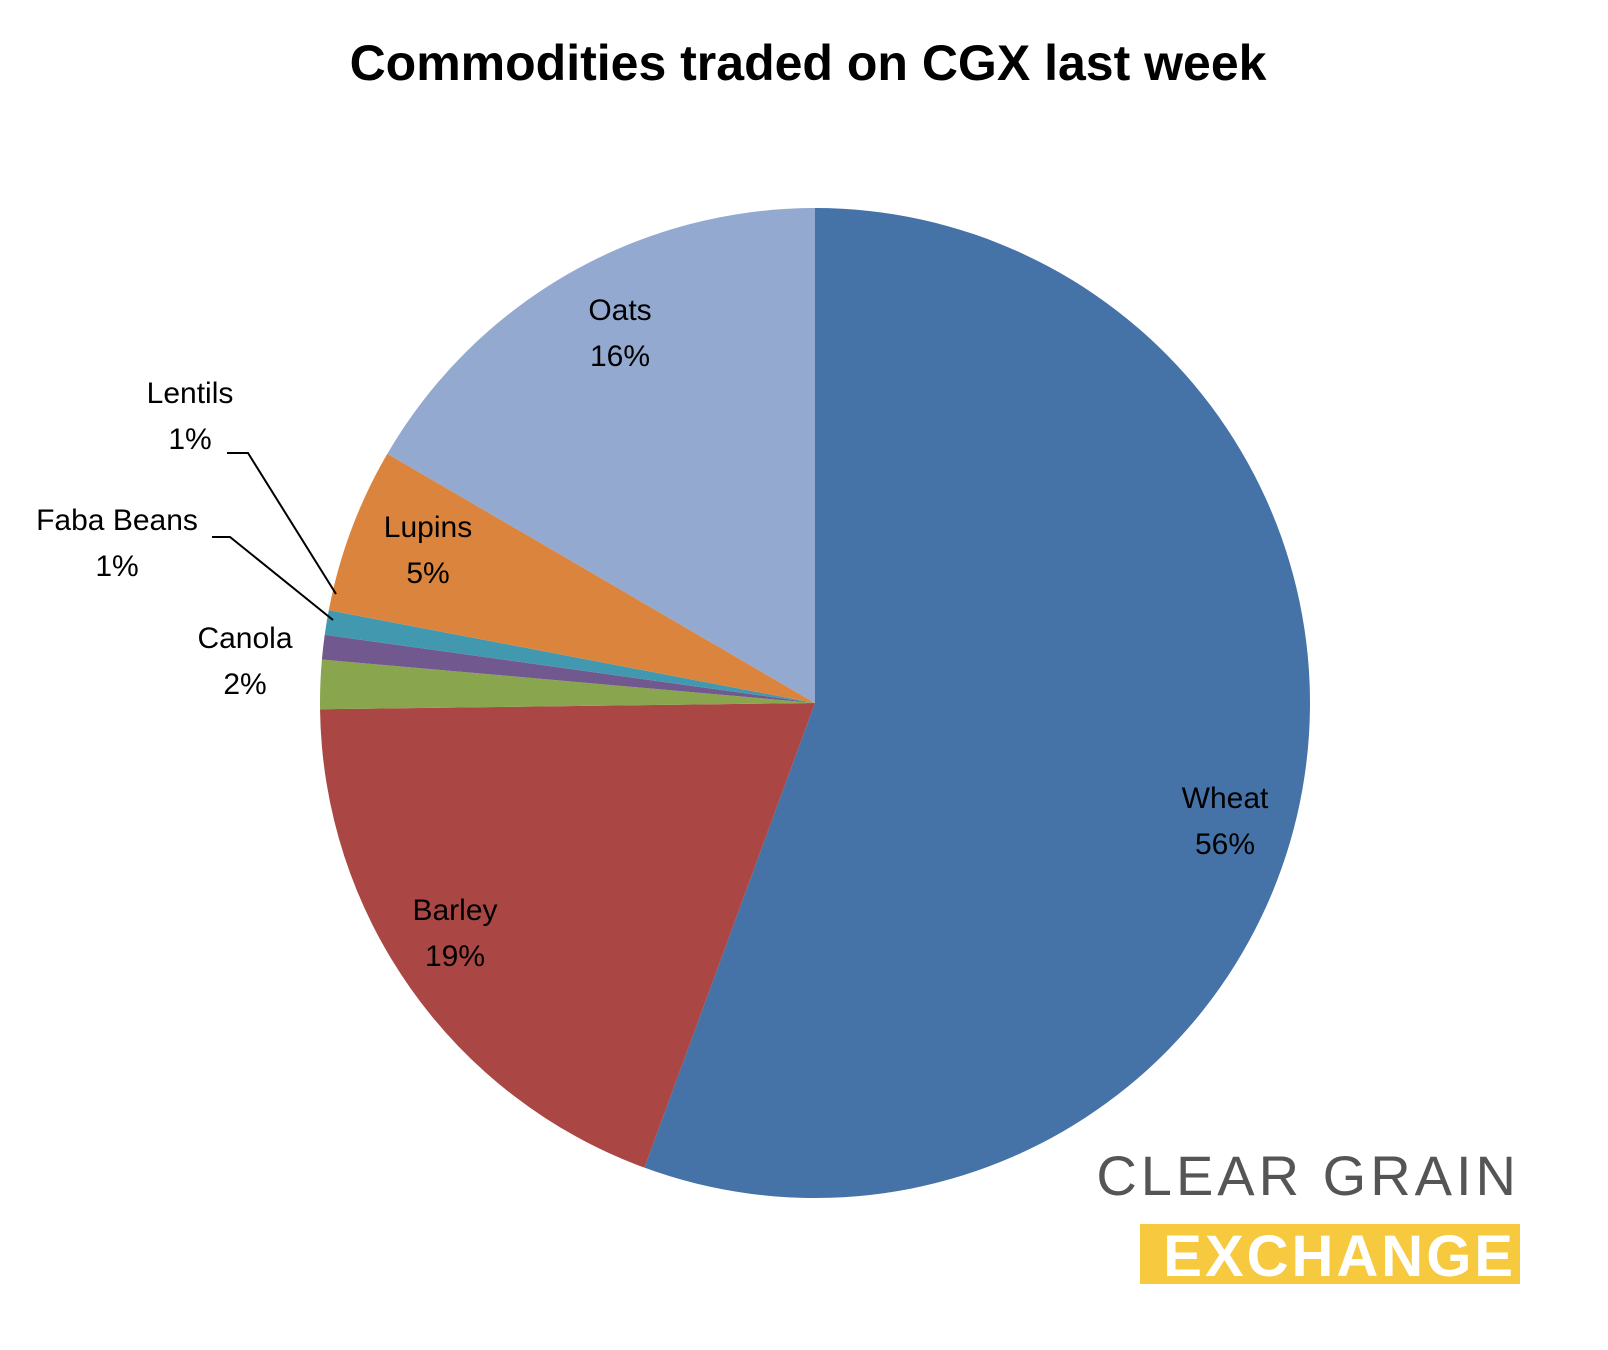 This screenshot has width=1608, height=1350. I want to click on logo-line2: EXCHANGE, so click(1339, 1256).